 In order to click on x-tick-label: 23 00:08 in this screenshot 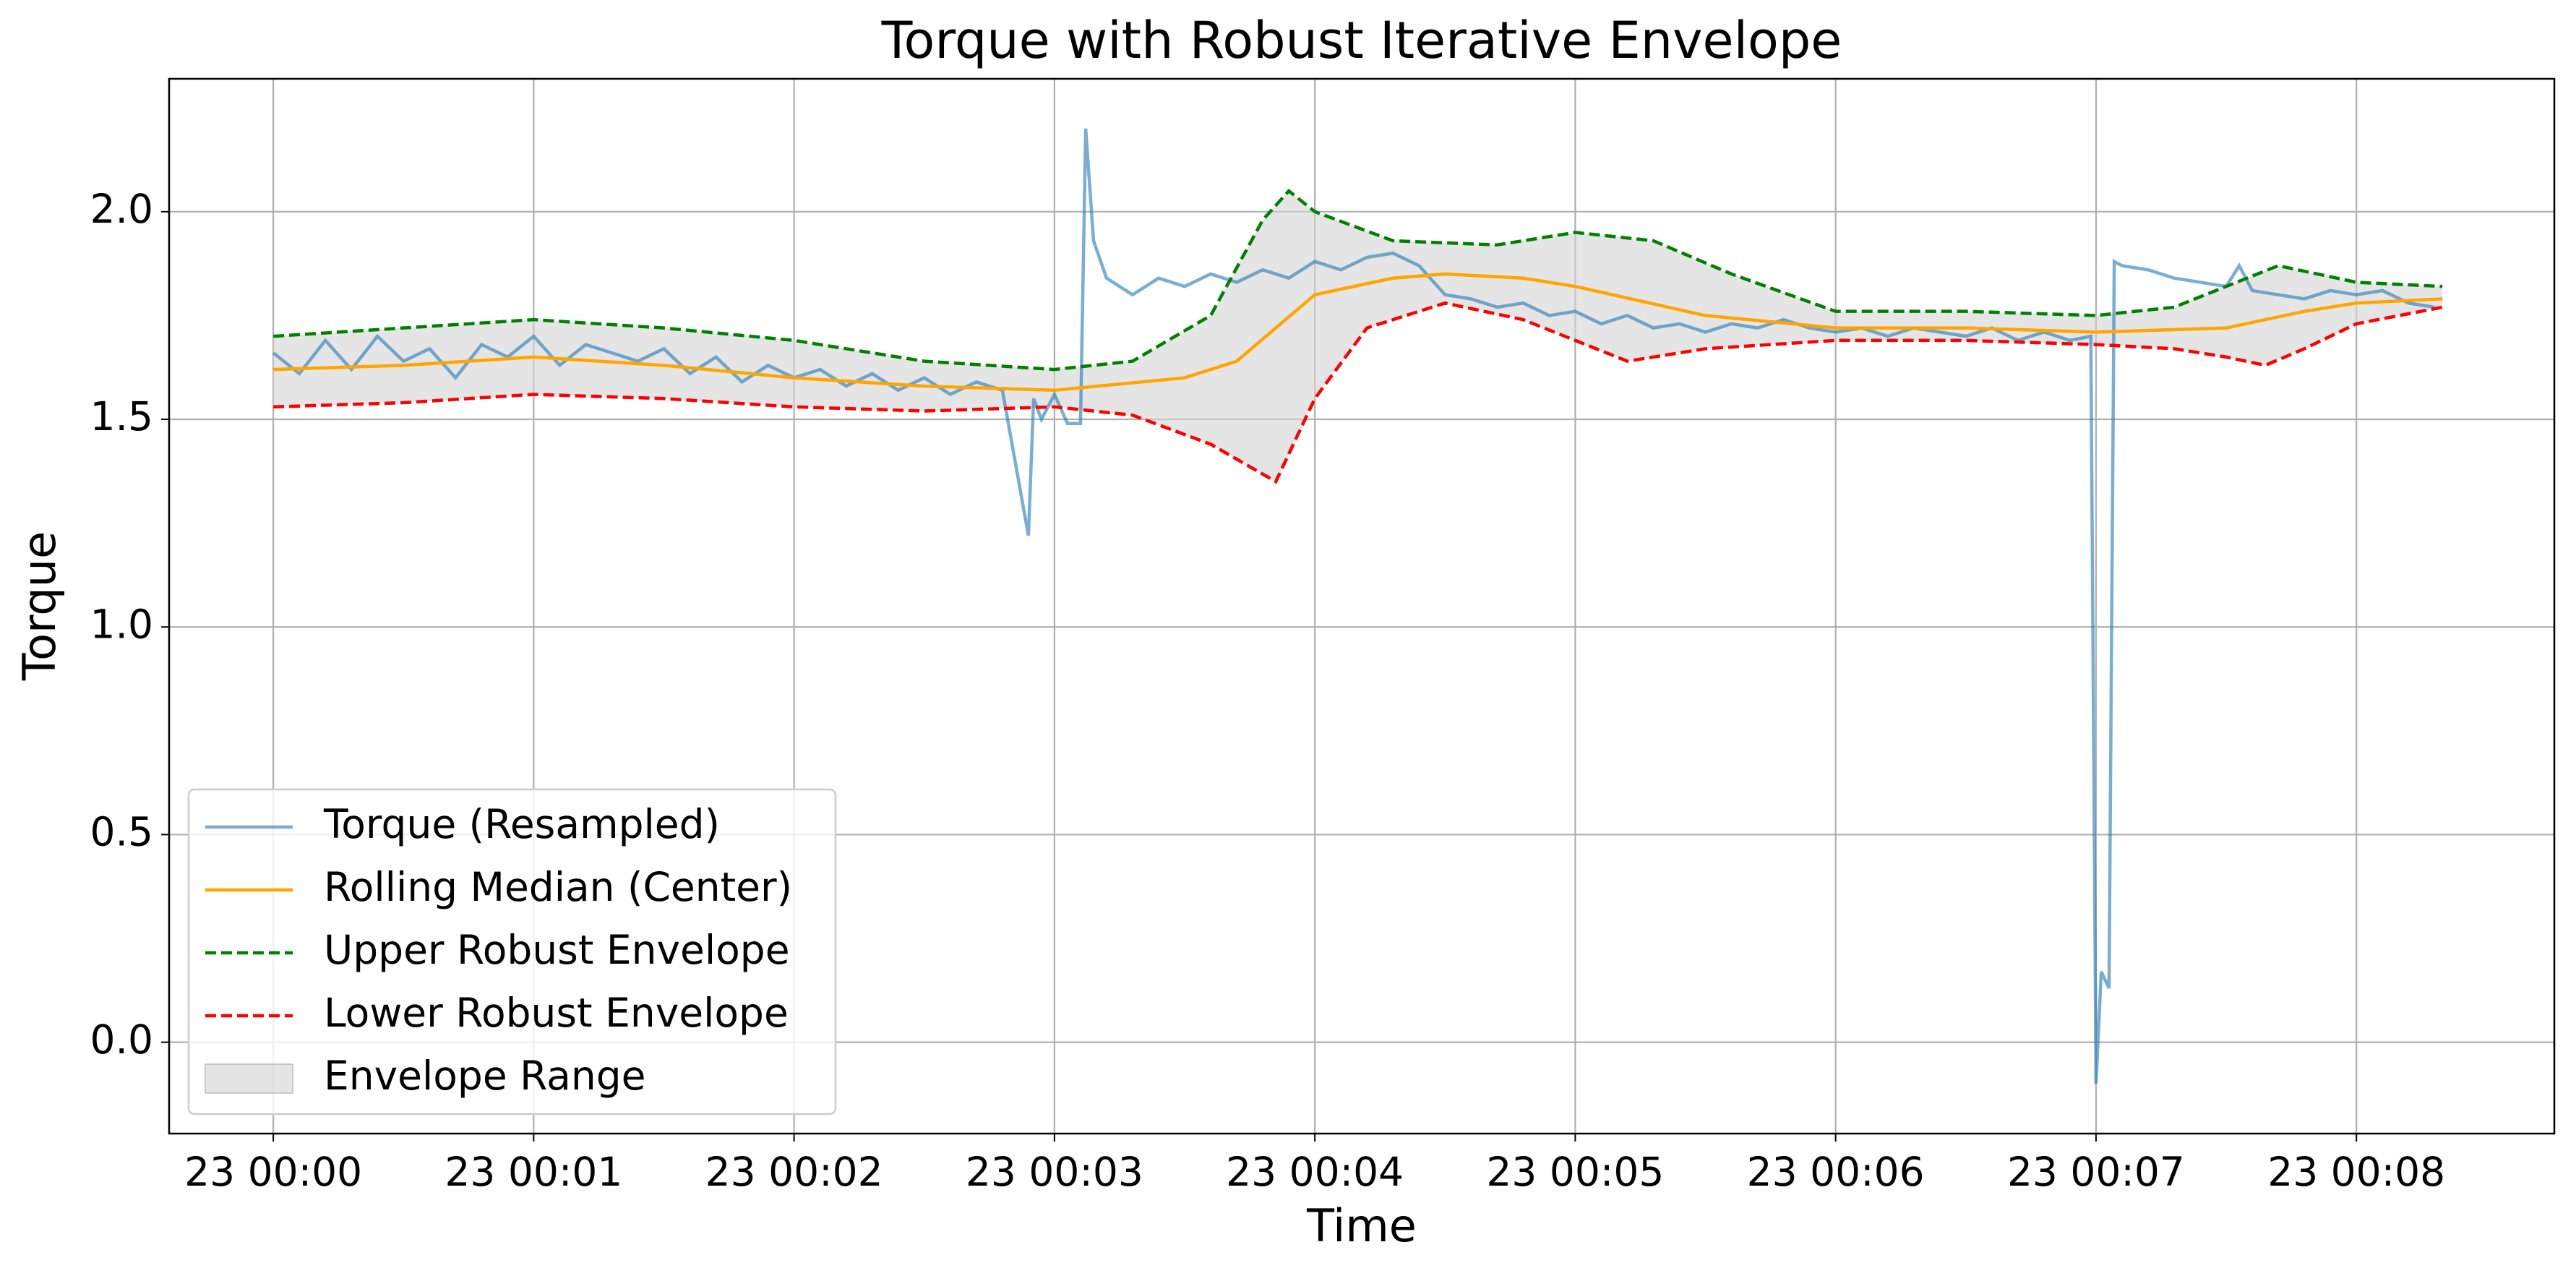, I will do `click(2356, 1172)`.